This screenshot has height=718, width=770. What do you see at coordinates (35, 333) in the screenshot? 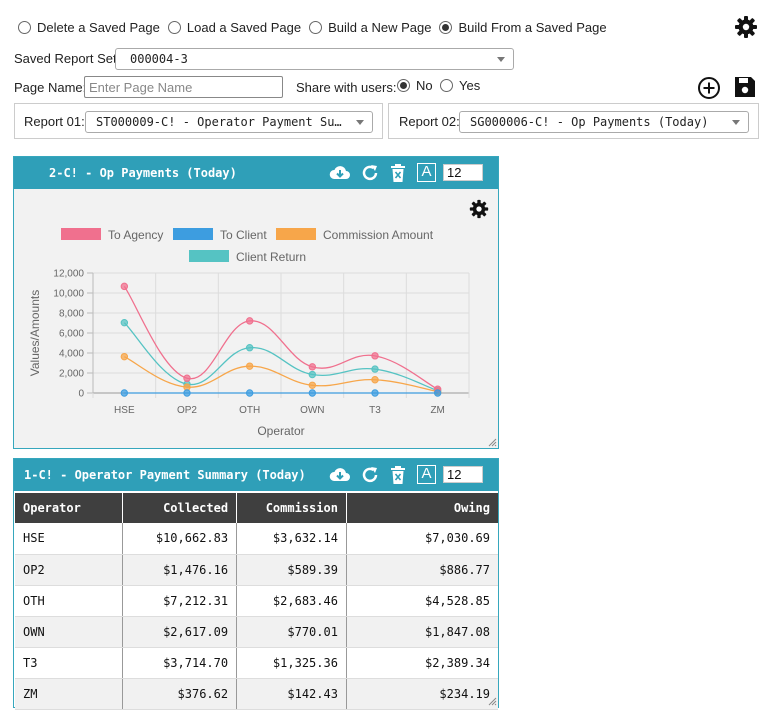
I see `y-axis-title: Values/Amounts` at bounding box center [35, 333].